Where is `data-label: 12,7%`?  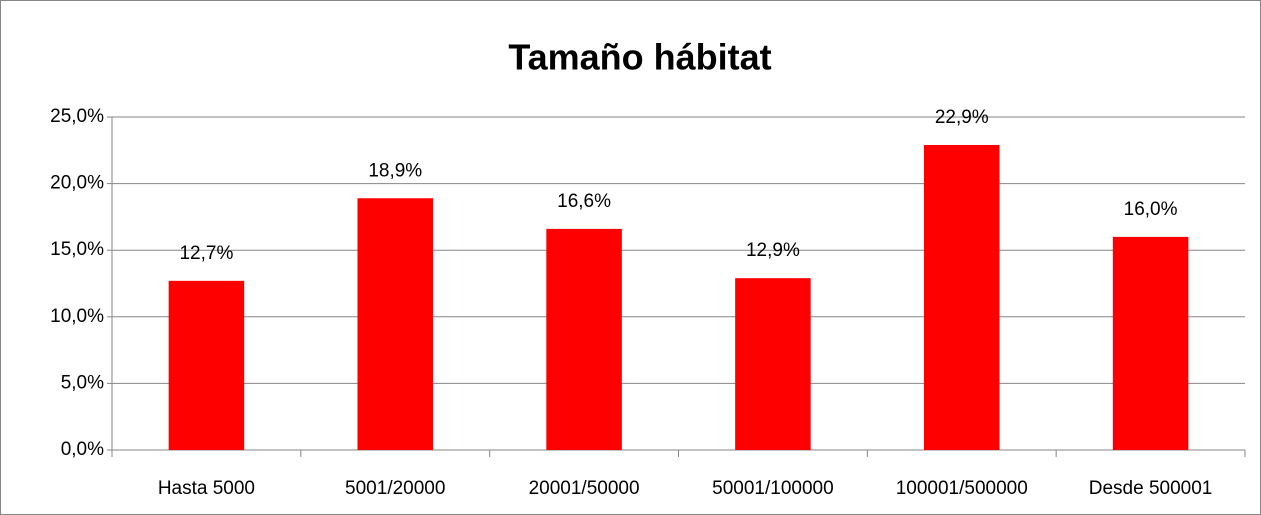
data-label: 12,7% is located at coordinates (206, 253).